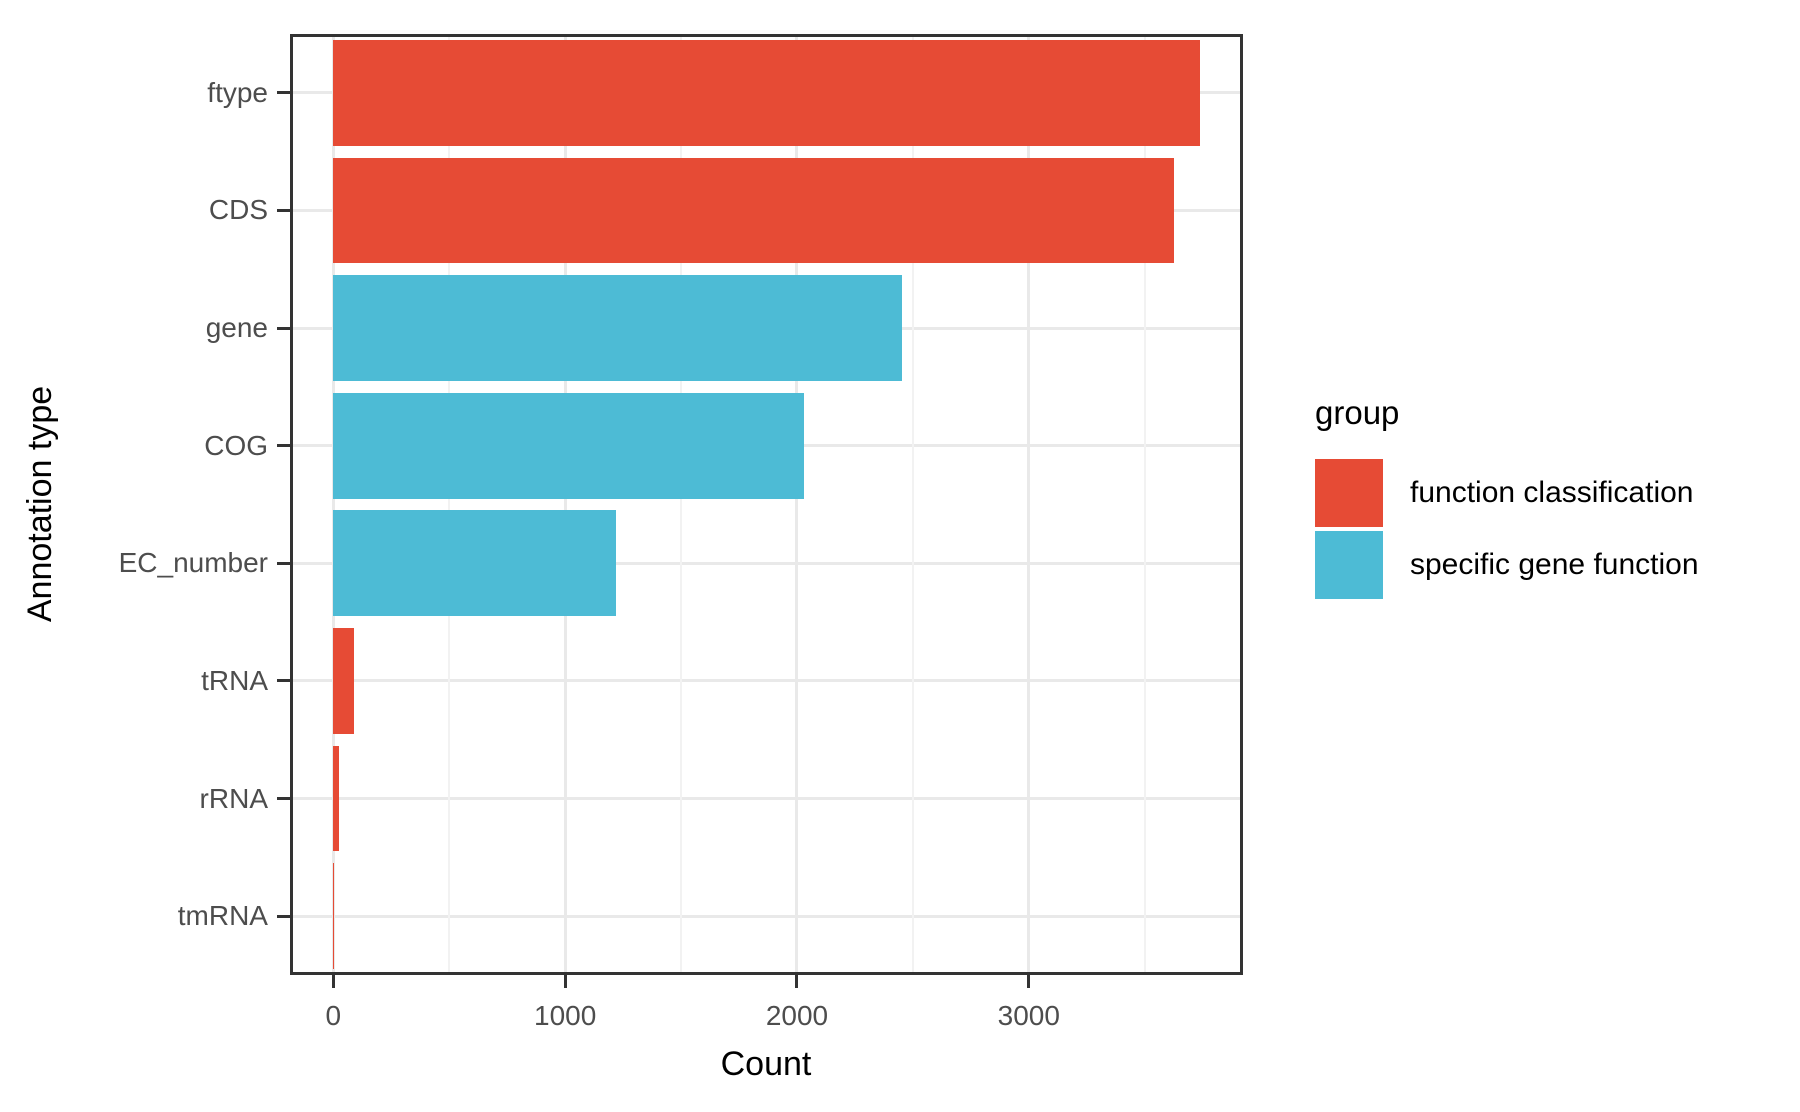  What do you see at coordinates (766, 799) in the screenshot?
I see `gridline-horizontal-rRNA` at bounding box center [766, 799].